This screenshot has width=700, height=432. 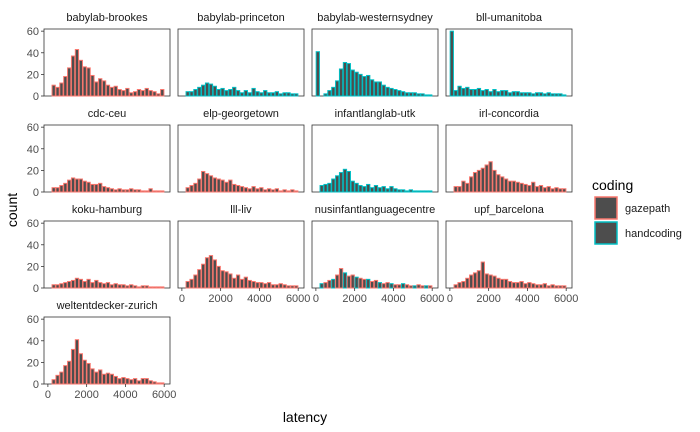 I want to click on legend-title: coding, so click(x=612, y=185).